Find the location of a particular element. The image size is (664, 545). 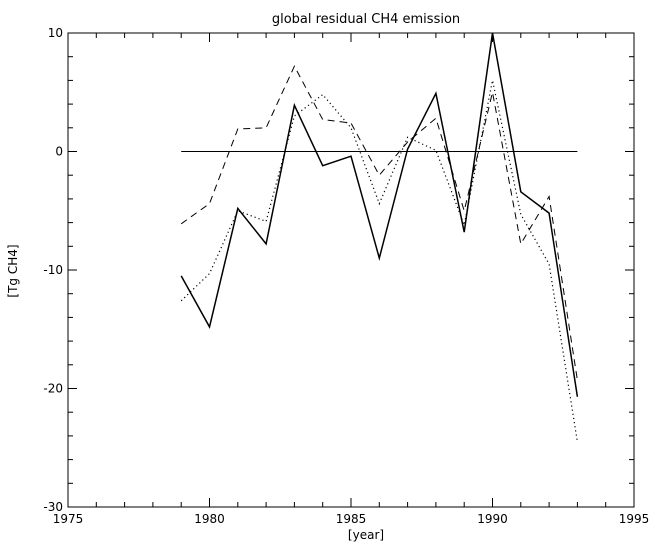

y-axis-label: [Tg CH4] is located at coordinates (13, 270).